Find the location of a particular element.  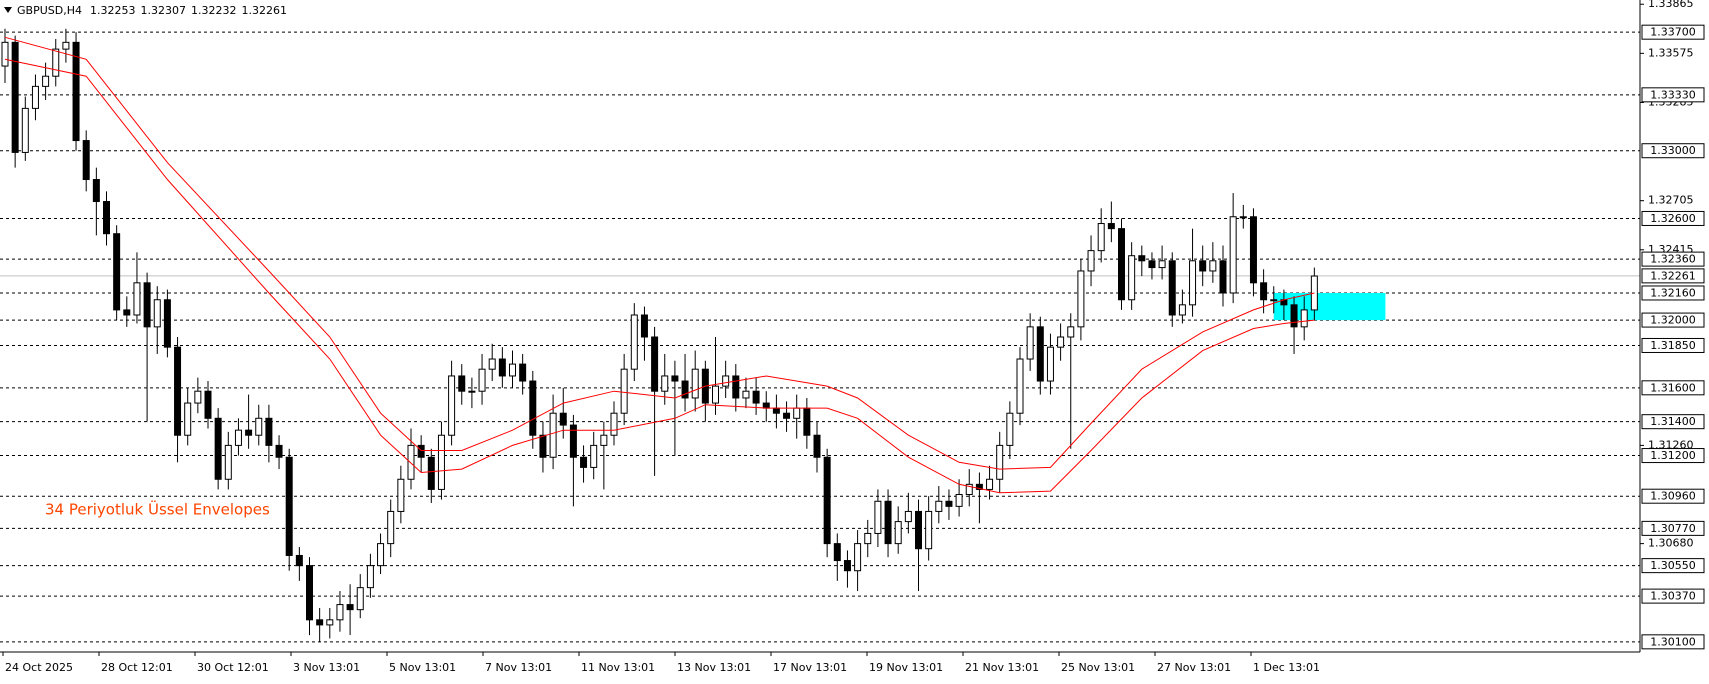

y-tick-label: 1.33865 is located at coordinates (1671, 5).